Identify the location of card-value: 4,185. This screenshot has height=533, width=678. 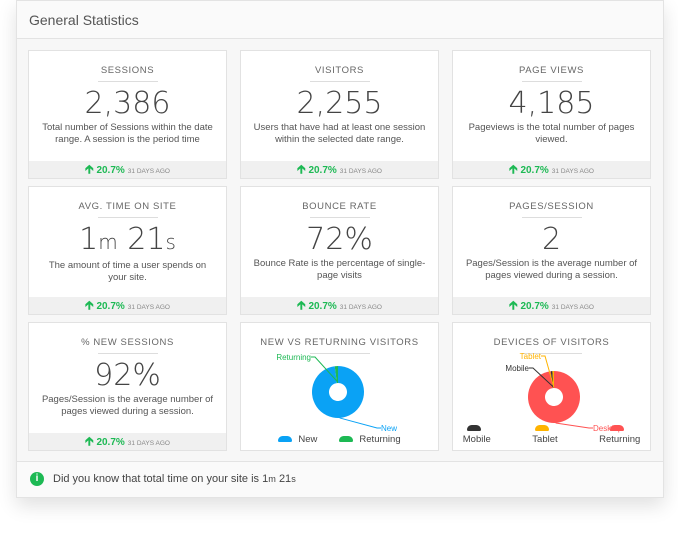
(551, 103).